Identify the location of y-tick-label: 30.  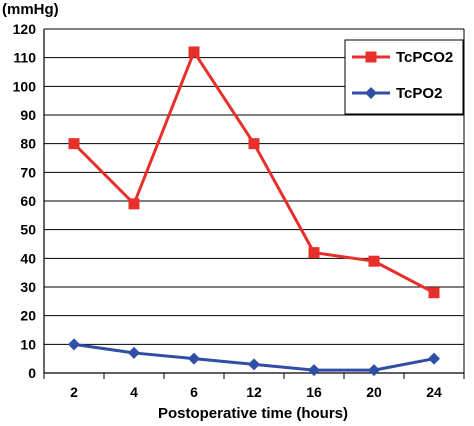
(28, 287).